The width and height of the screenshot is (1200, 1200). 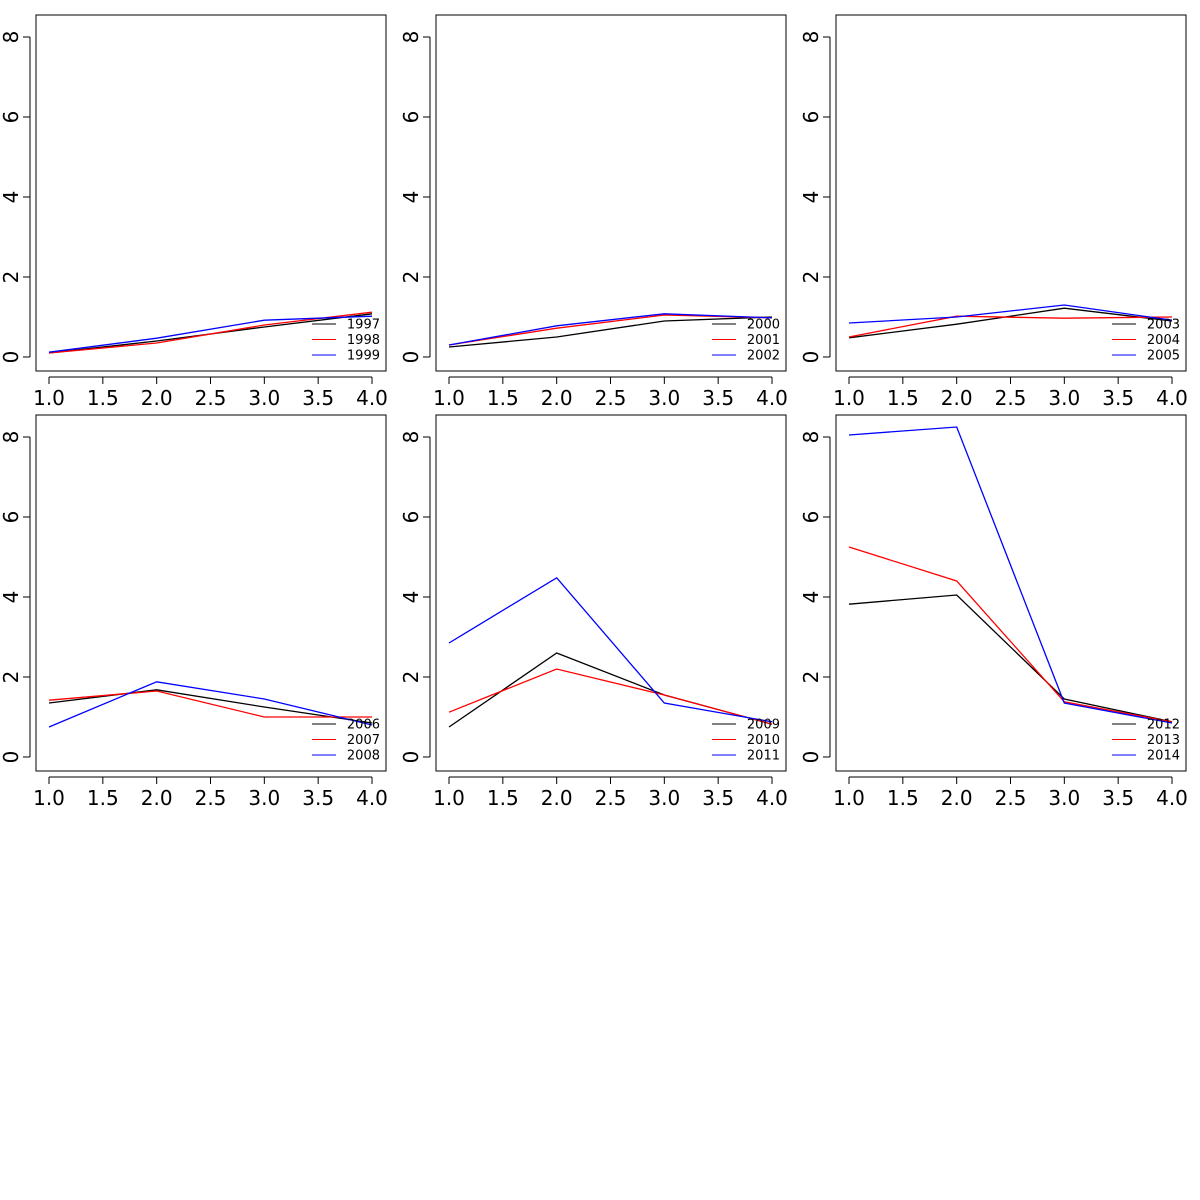 What do you see at coordinates (1163, 340) in the screenshot?
I see `legend-label: 2004` at bounding box center [1163, 340].